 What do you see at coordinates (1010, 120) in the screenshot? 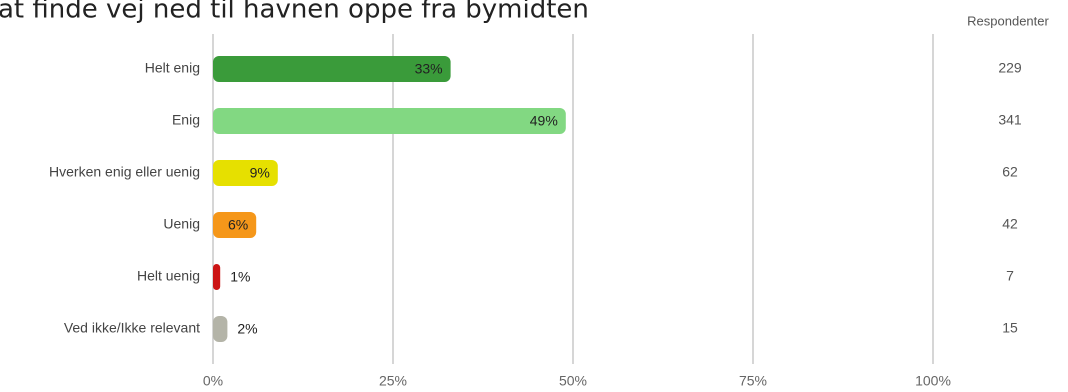
I see `respondent-count: 341` at bounding box center [1010, 120].